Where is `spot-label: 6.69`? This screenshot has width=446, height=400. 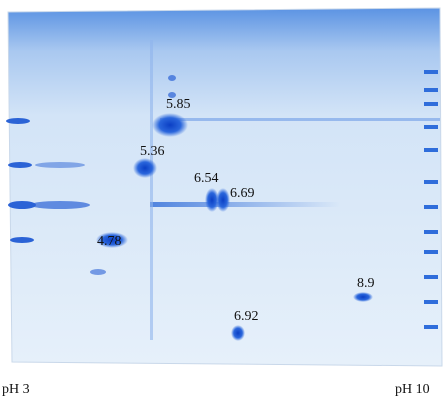 spot-label: 6.69 is located at coordinates (242, 193).